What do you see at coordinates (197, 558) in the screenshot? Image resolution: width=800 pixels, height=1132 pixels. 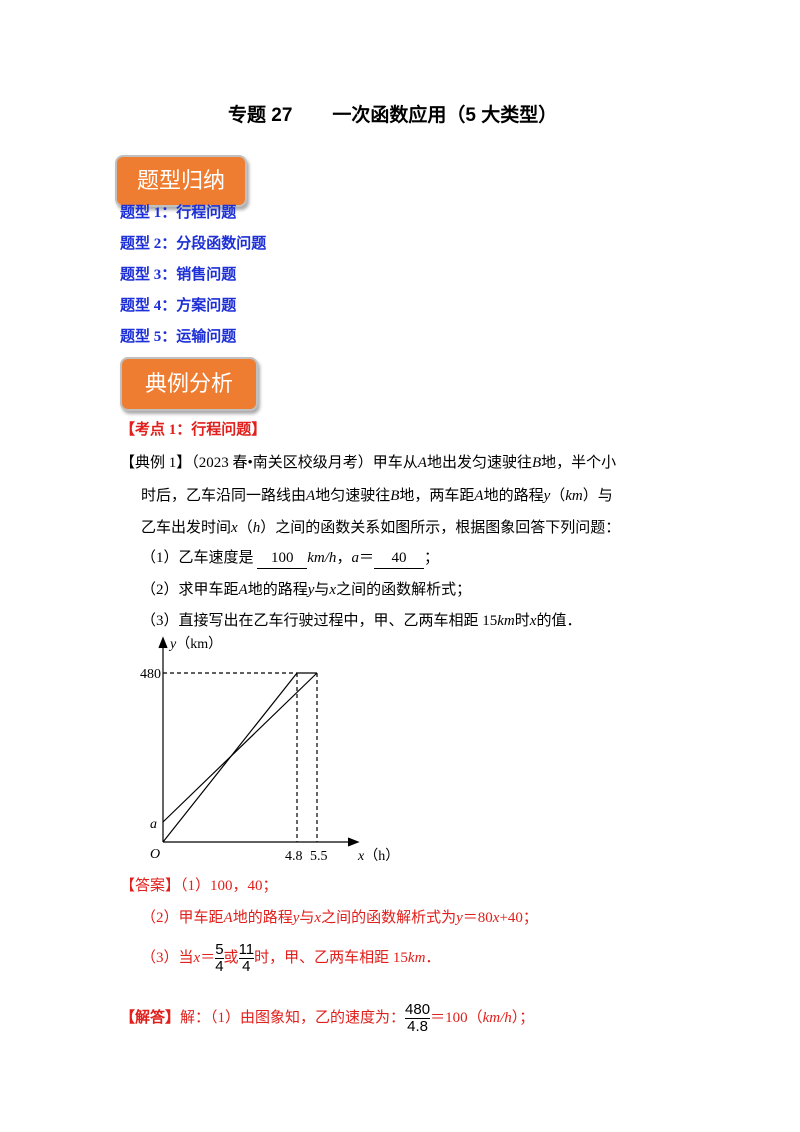 I see `text-run: （1）乙车速度是` at bounding box center [197, 558].